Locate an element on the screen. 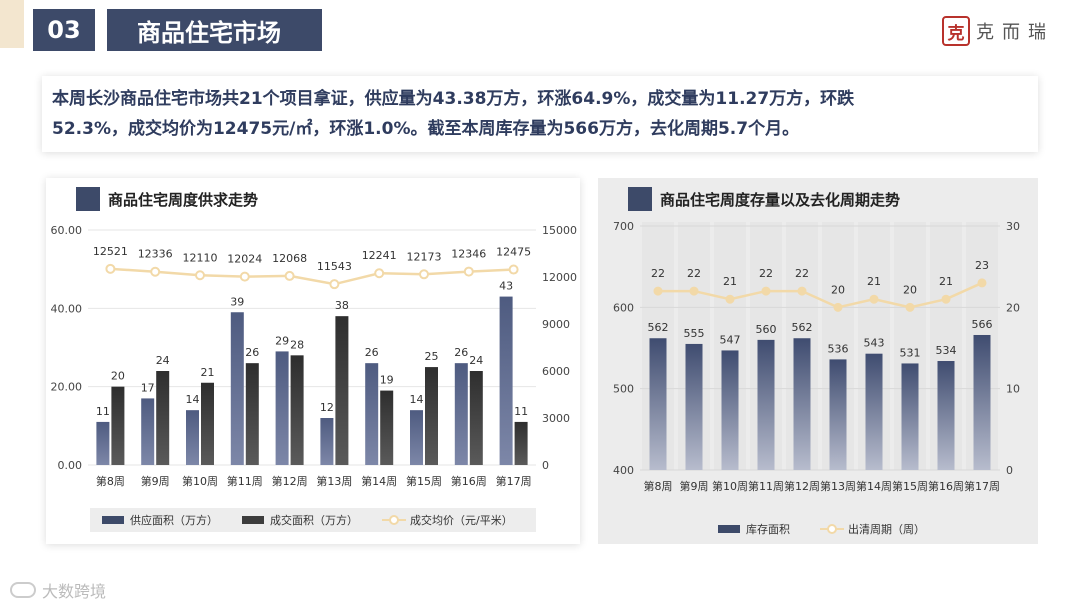 The height and width of the screenshot is (608, 1080). x-tick-label: 第17周 is located at coordinates (514, 481).